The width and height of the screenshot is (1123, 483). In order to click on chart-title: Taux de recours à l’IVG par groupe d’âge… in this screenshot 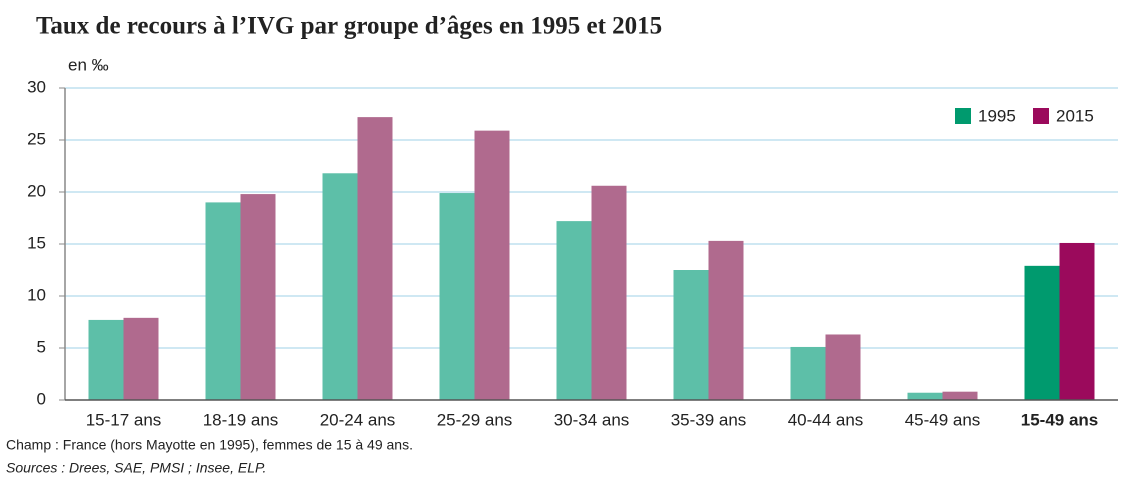, I will do `click(349, 26)`.